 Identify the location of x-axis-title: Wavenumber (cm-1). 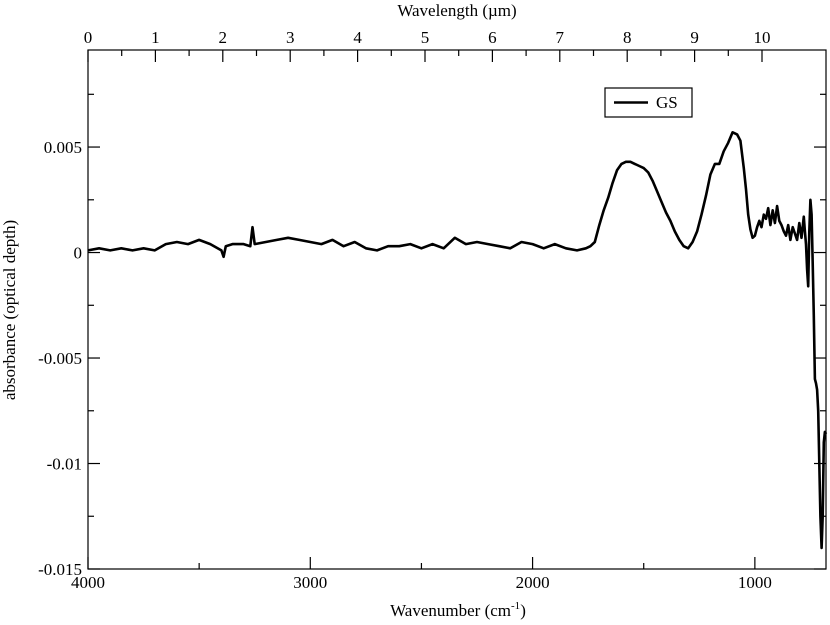
(458, 610).